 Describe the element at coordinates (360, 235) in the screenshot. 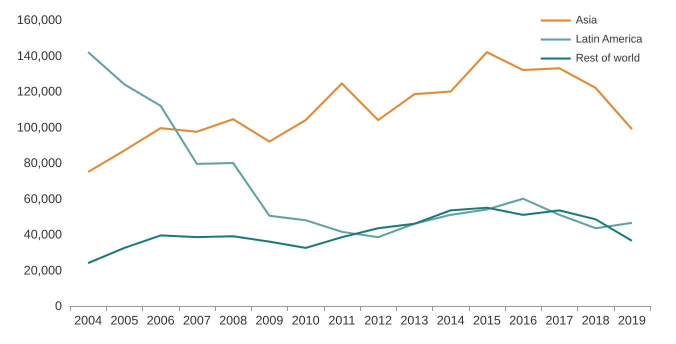

I see `line-series` at that location.